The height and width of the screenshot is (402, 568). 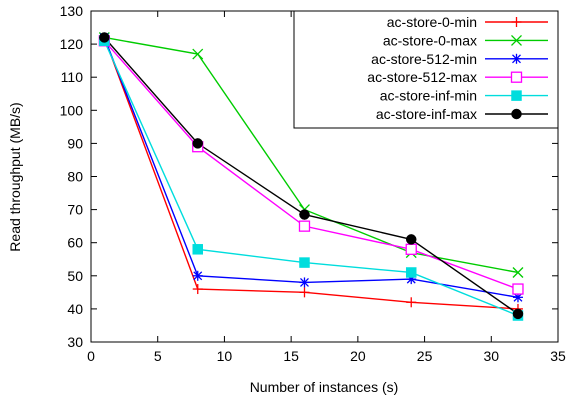 I want to click on legend-label: ac-store-0-max, so click(x=430, y=40).